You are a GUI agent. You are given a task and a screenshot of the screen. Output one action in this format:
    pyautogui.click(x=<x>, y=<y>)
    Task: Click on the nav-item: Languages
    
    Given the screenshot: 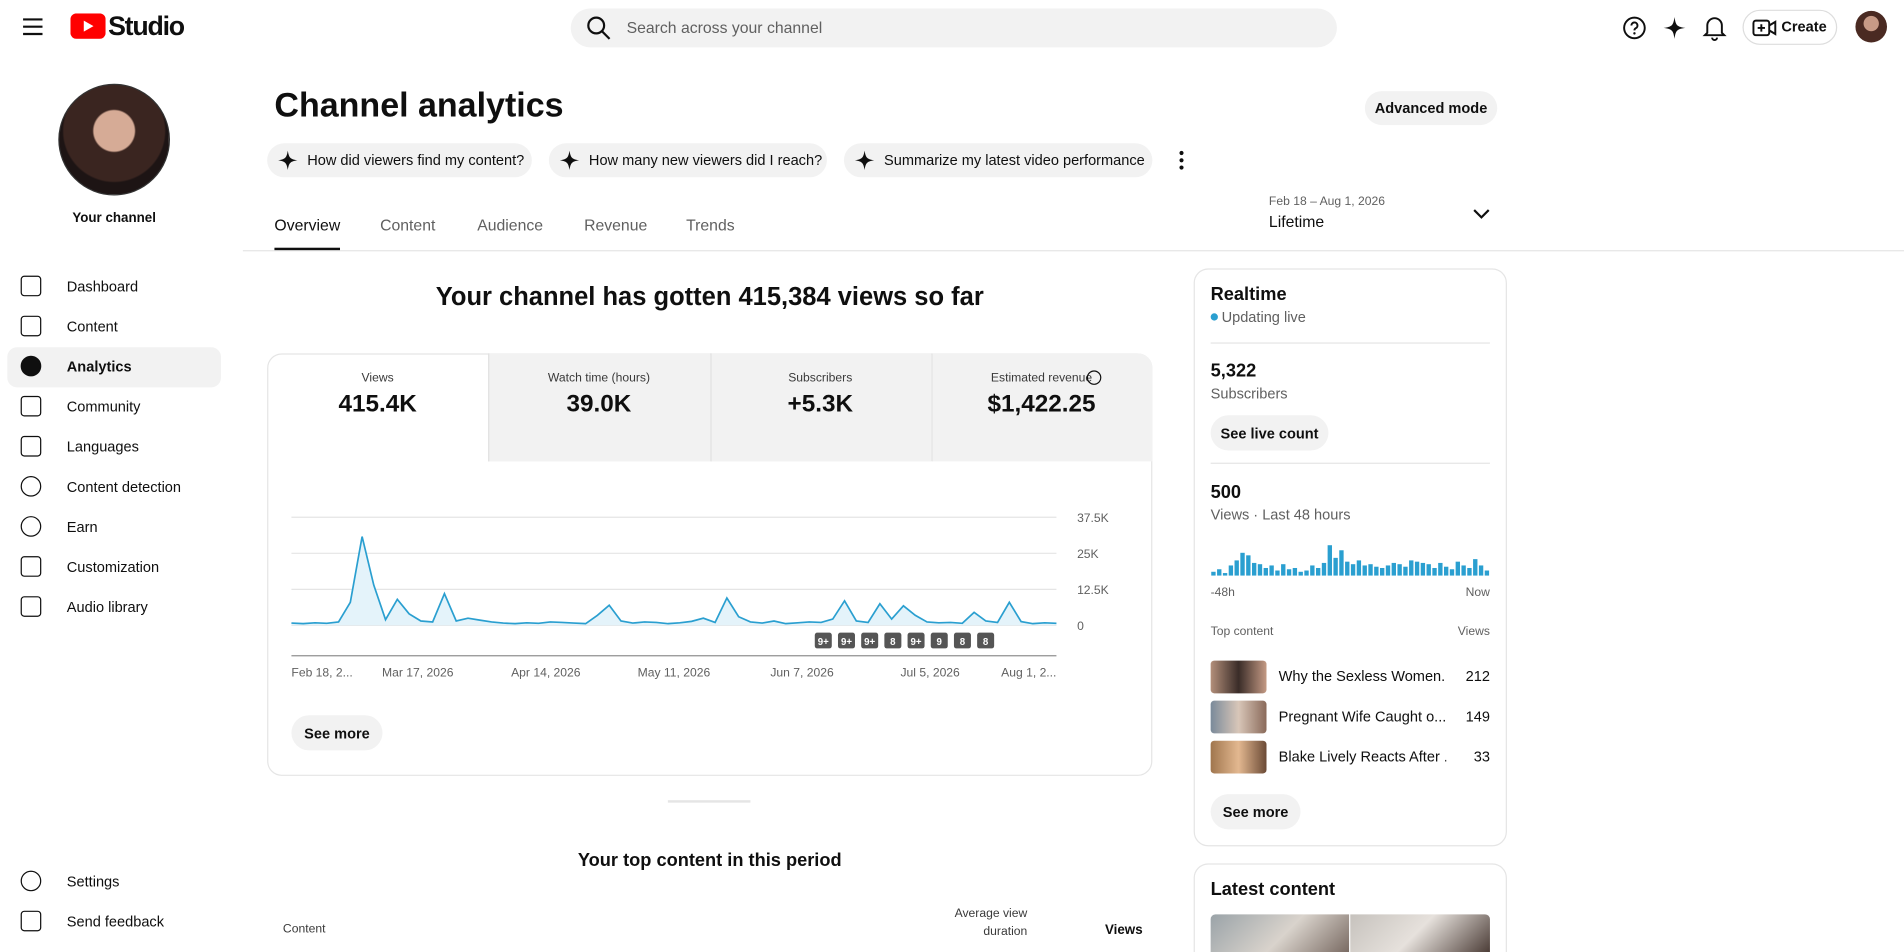 What is the action you would take?
    pyautogui.click(x=102, y=447)
    